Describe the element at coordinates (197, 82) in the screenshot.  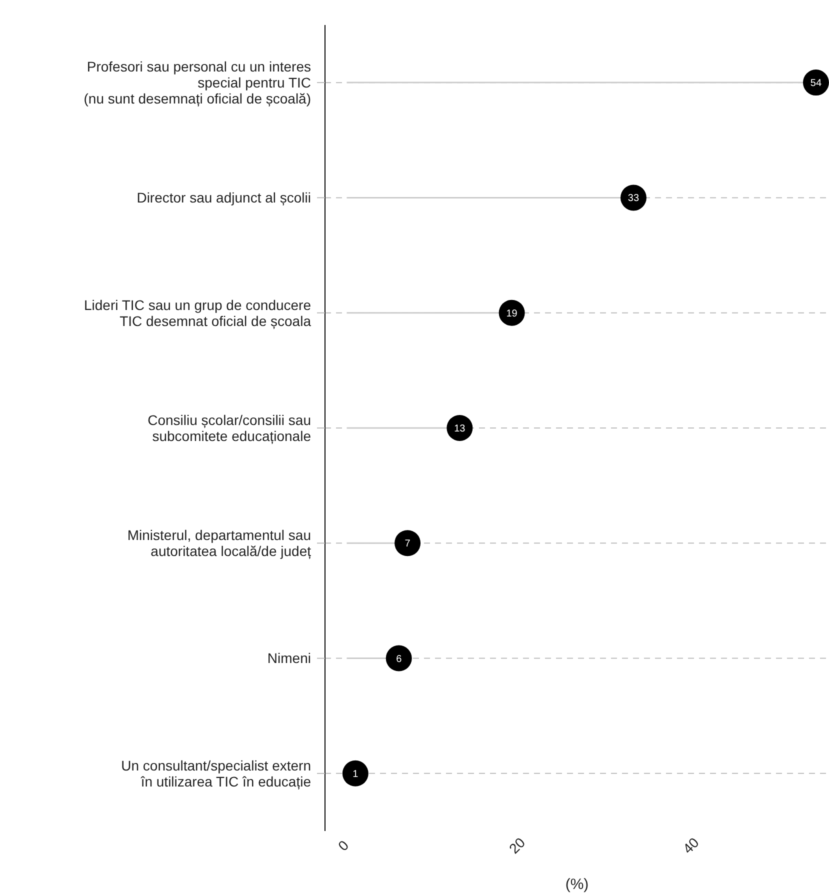
I see `y-tick-label: Profesori sau personal cu un interes special pentru TIC (nu sunt desemnați oficial de școală)` at that location.